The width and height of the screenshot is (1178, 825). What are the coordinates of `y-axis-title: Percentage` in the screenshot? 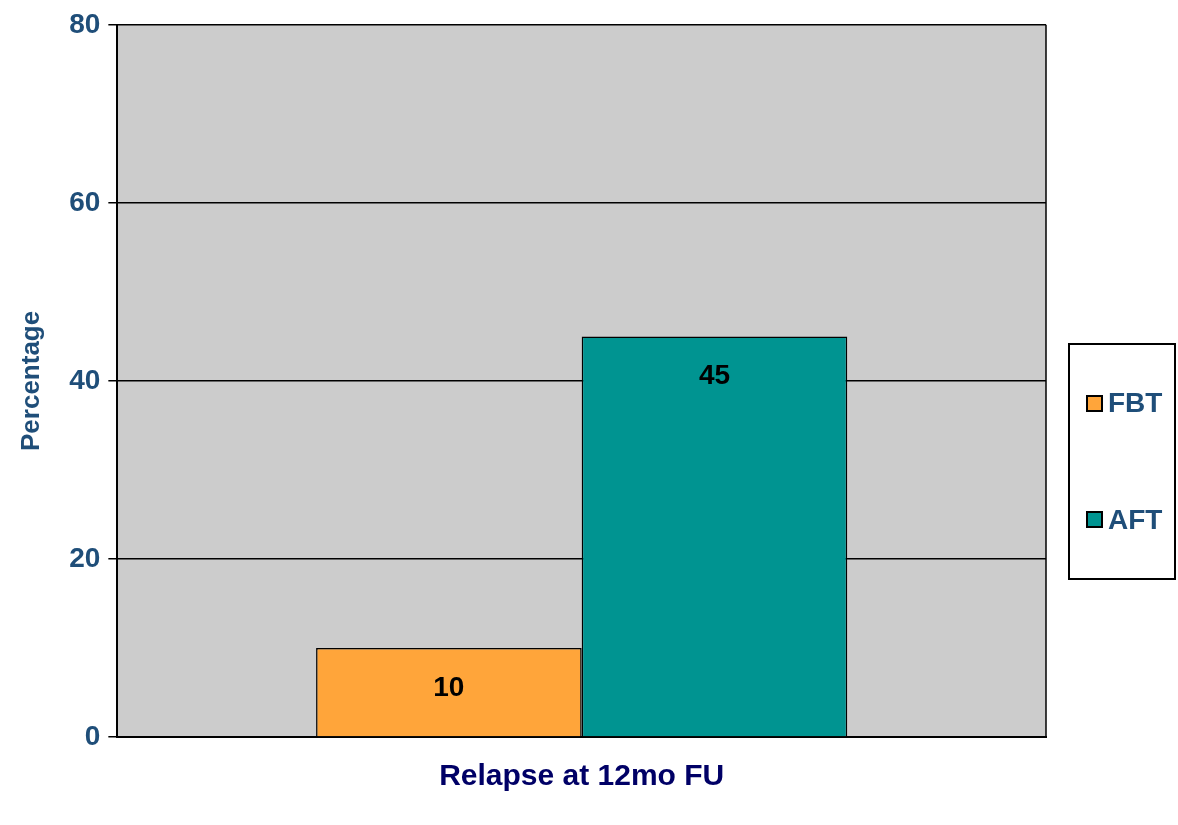 It's located at (29, 380).